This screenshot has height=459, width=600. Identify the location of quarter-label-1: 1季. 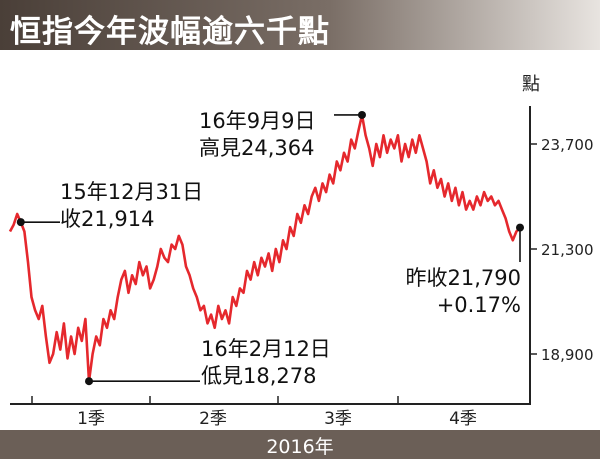
(91, 419).